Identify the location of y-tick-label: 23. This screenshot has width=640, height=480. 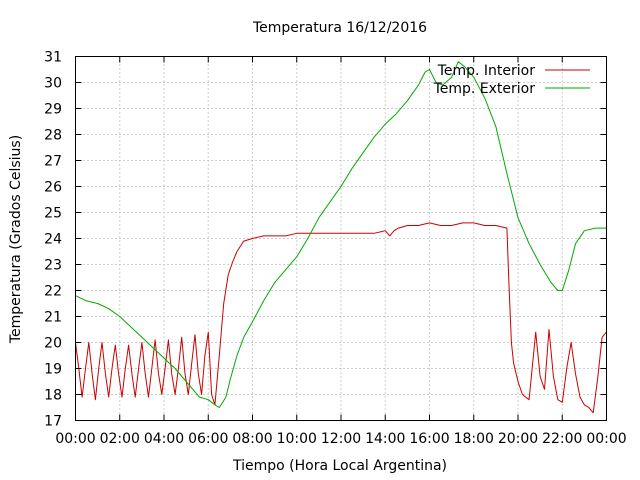
(53, 266).